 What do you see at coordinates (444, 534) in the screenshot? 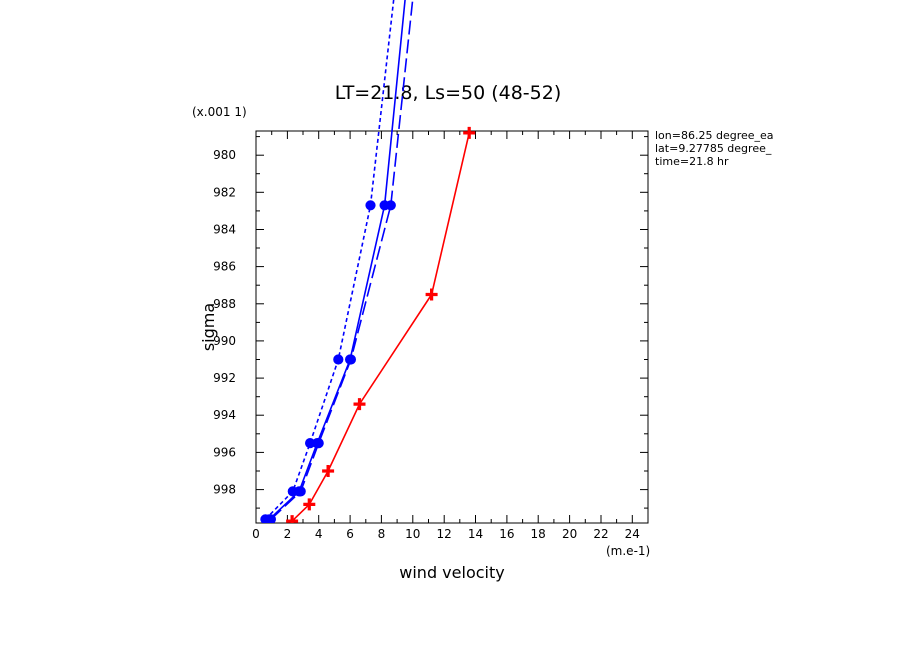
I see `x-tick-label: 12` at bounding box center [444, 534].